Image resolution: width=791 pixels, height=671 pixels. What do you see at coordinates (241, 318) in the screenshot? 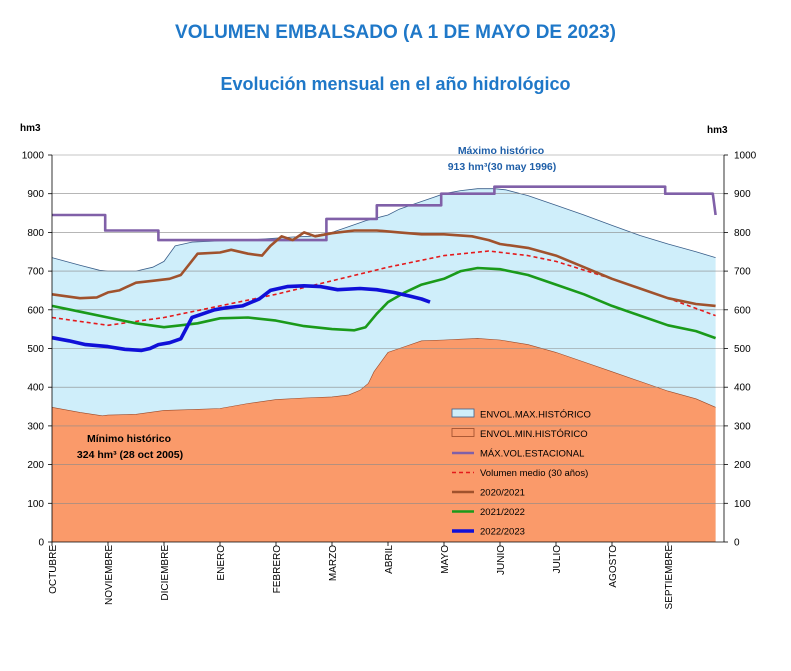
I see `series-line-2022-2023` at bounding box center [241, 318].